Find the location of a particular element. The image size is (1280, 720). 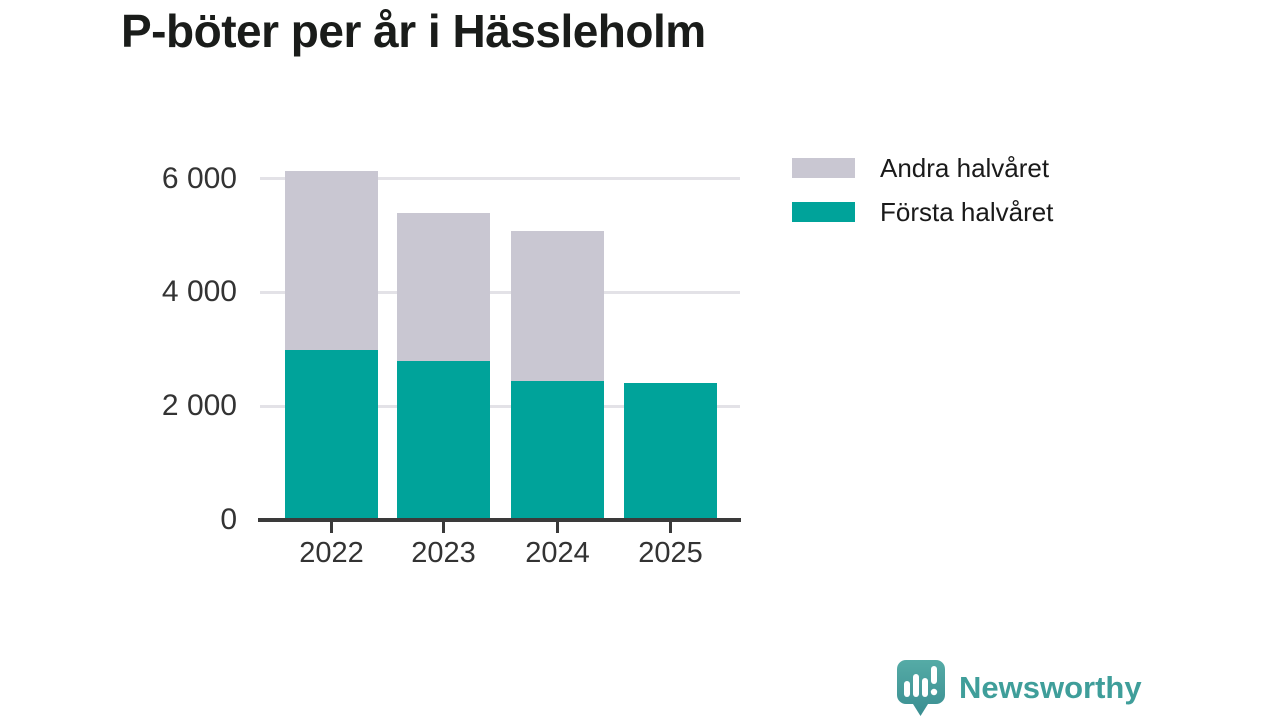

legend-label: Andra halvåret is located at coordinates (965, 167).